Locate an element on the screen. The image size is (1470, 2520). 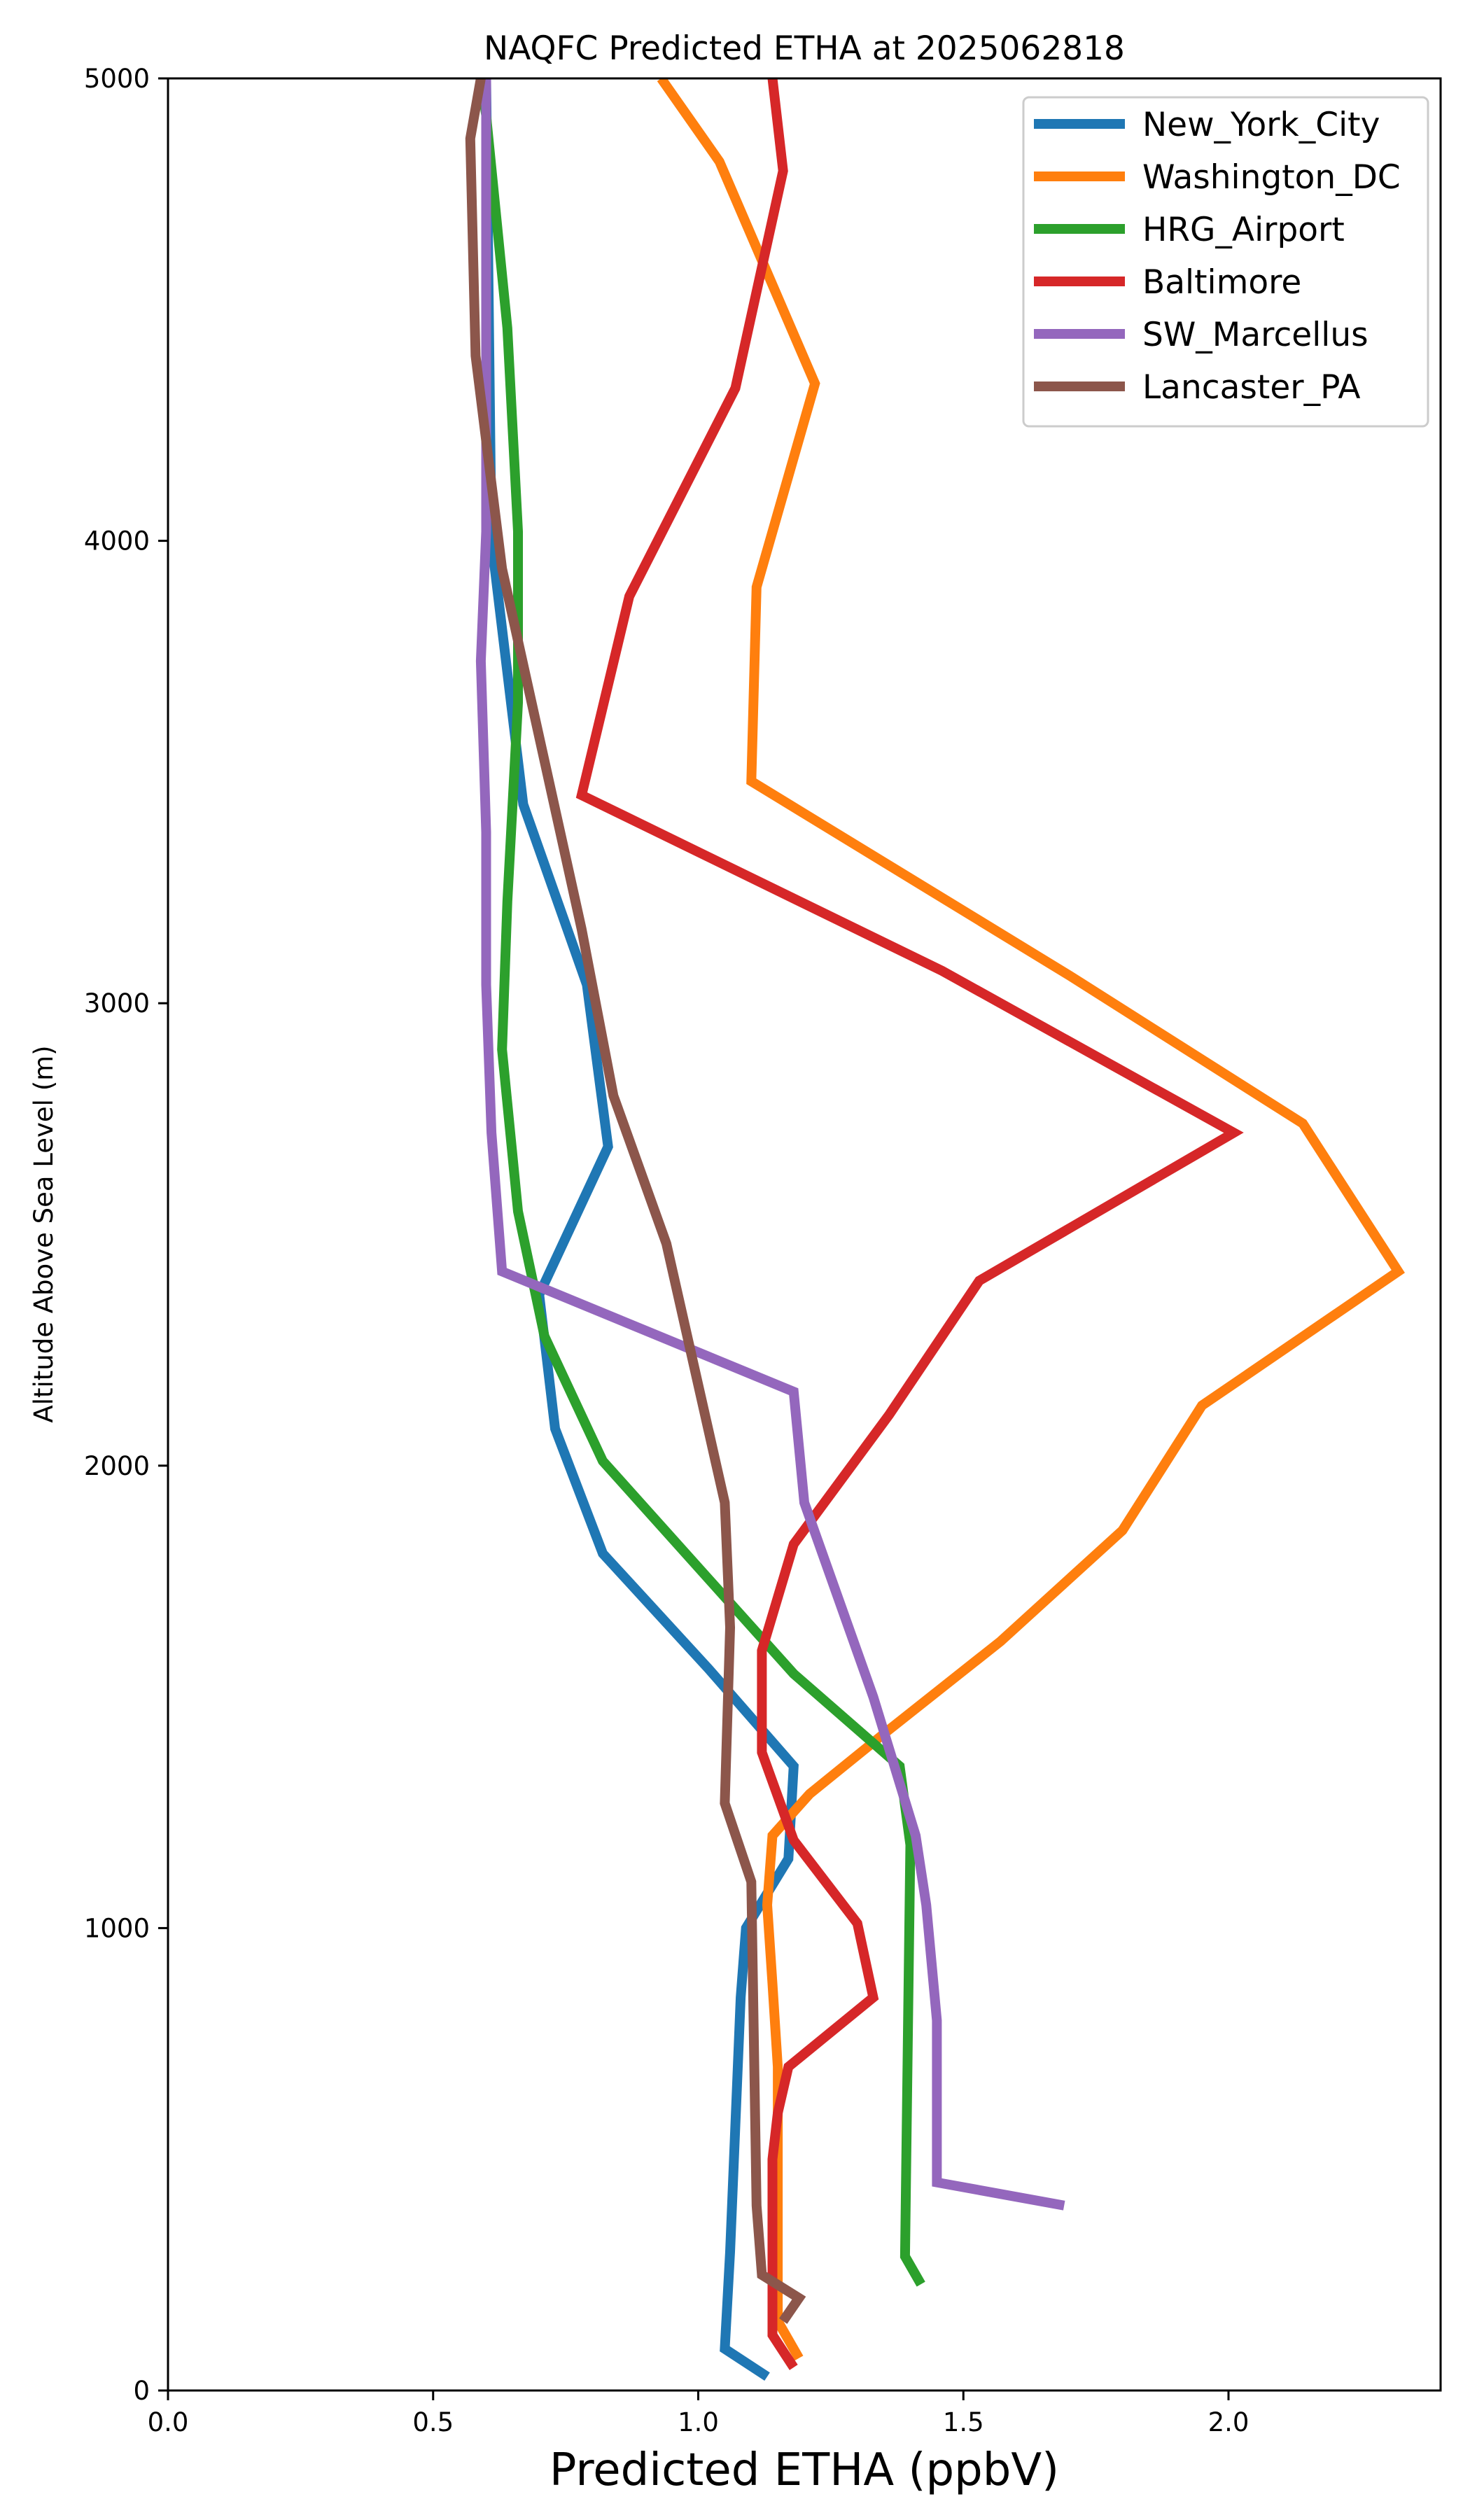
y-axis-ticks: 0 1000 2000 3000 4000 5000 is located at coordinates (126, 1235).